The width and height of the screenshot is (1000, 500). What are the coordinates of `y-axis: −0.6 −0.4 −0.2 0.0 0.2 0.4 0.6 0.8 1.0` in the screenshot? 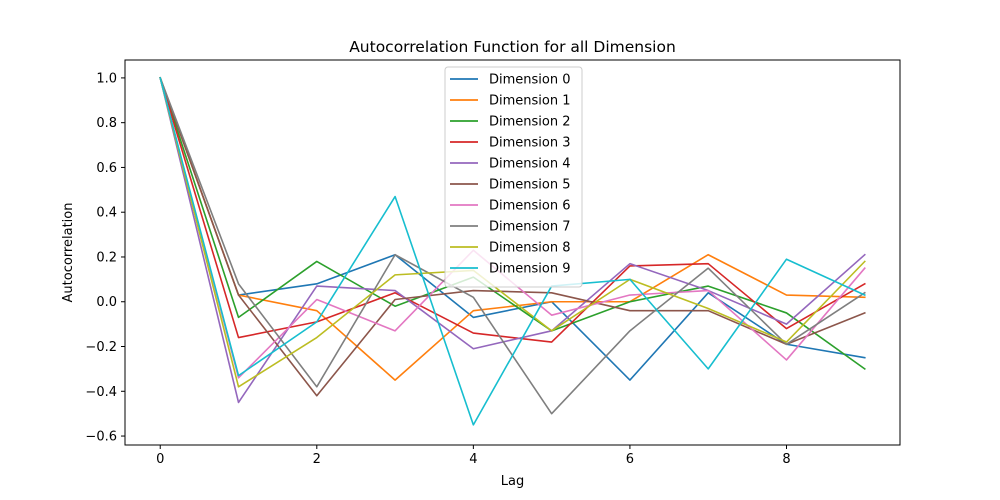 It's located at (105, 258).